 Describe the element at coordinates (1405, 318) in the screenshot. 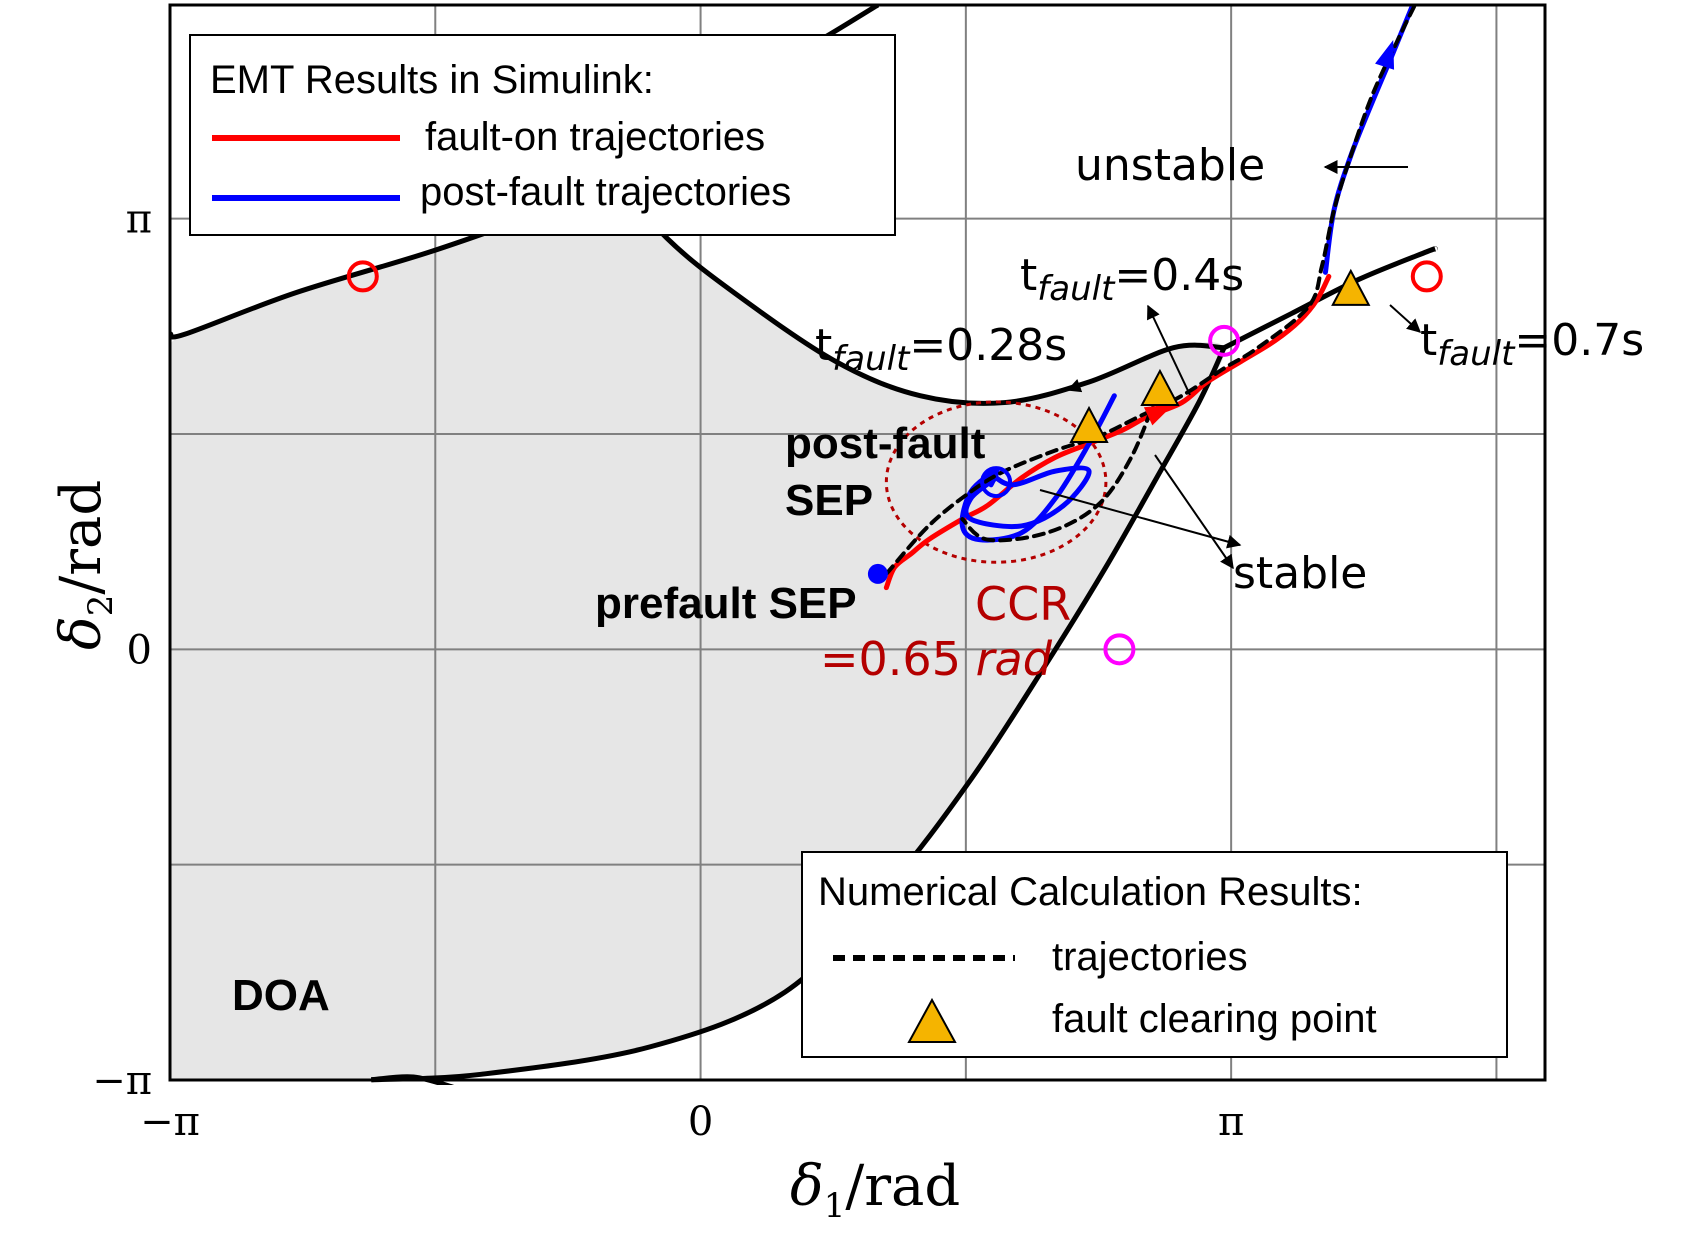

I see `arrow-t07` at that location.